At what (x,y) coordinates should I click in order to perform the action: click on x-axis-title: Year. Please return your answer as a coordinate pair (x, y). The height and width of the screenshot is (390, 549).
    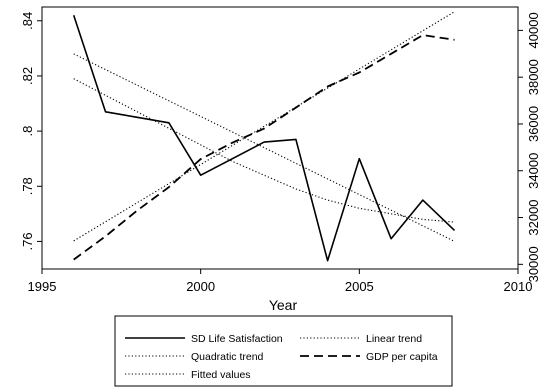
    Looking at the image, I should click on (283, 305).